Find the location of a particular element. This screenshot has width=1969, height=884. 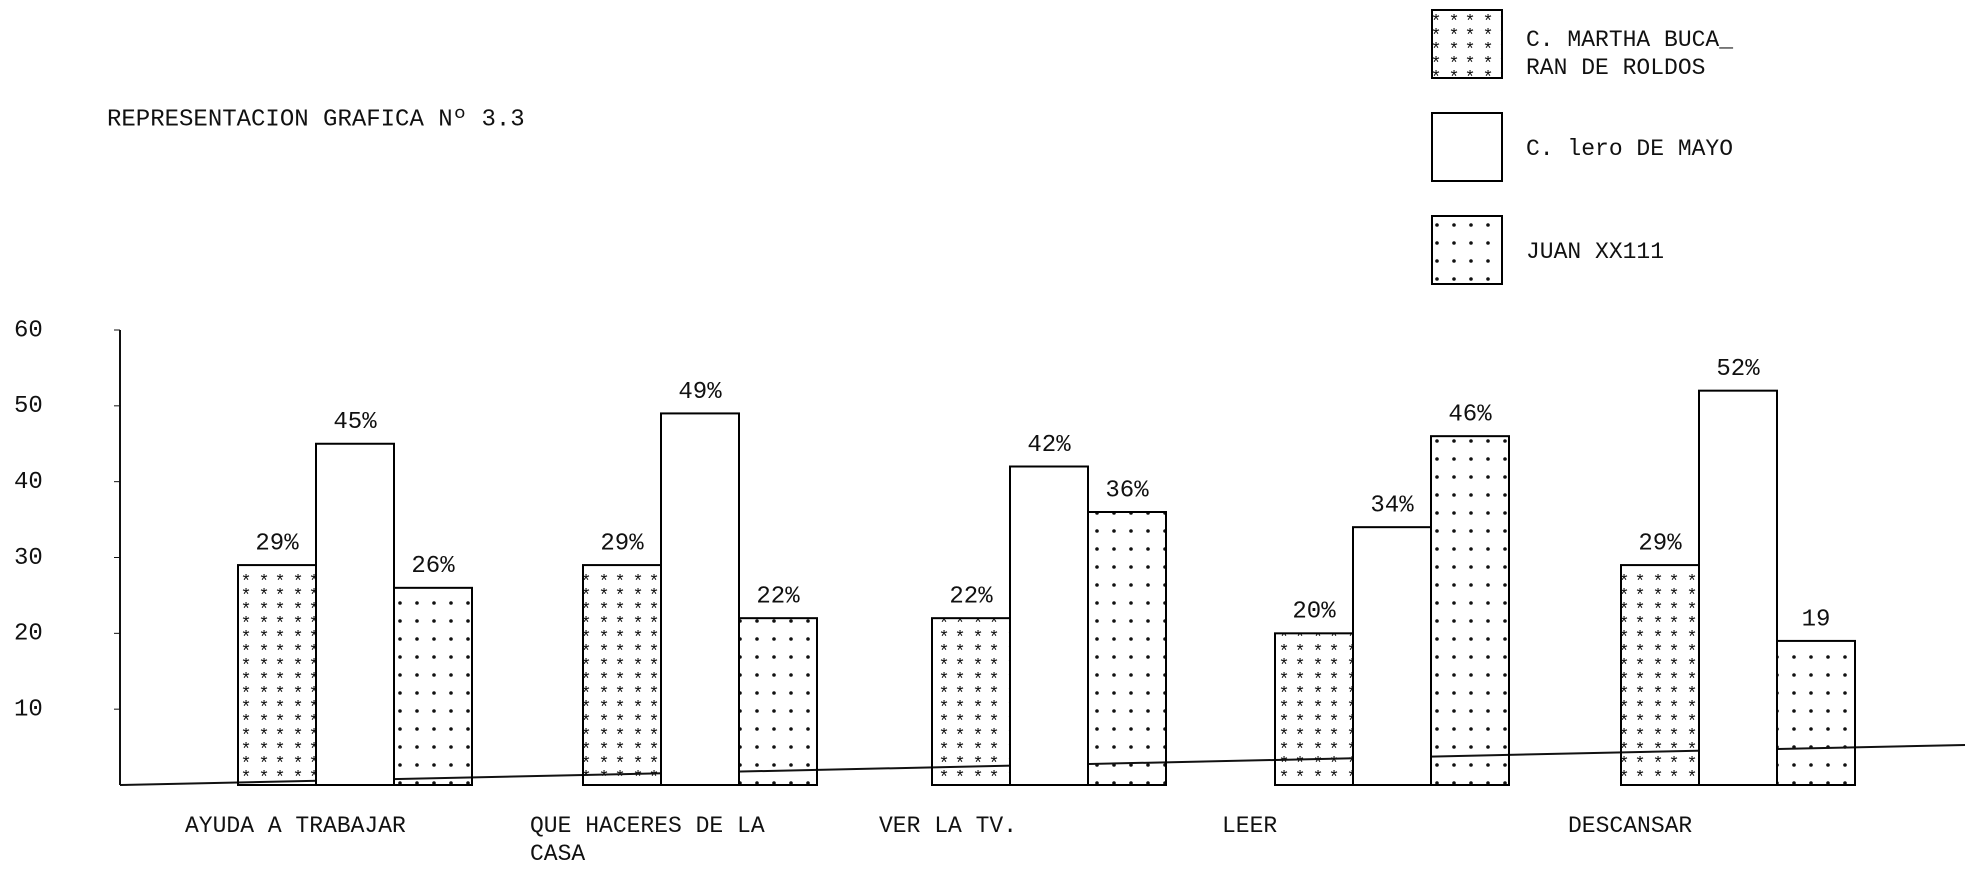

data-label: 42% is located at coordinates (1049, 445).